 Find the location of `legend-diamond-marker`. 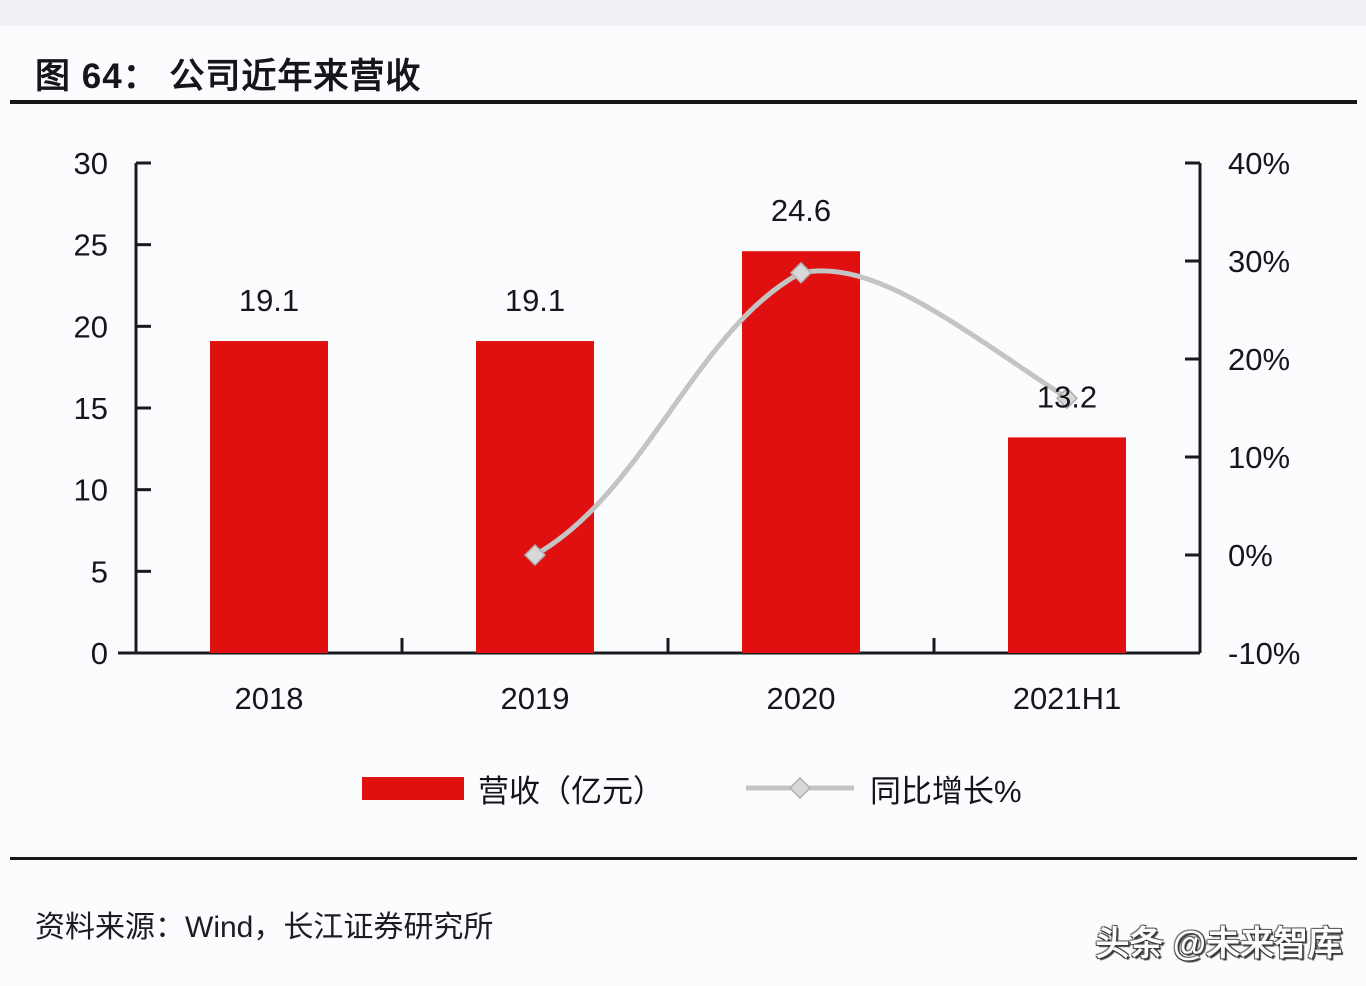

legend-diamond-marker is located at coordinates (800, 788).